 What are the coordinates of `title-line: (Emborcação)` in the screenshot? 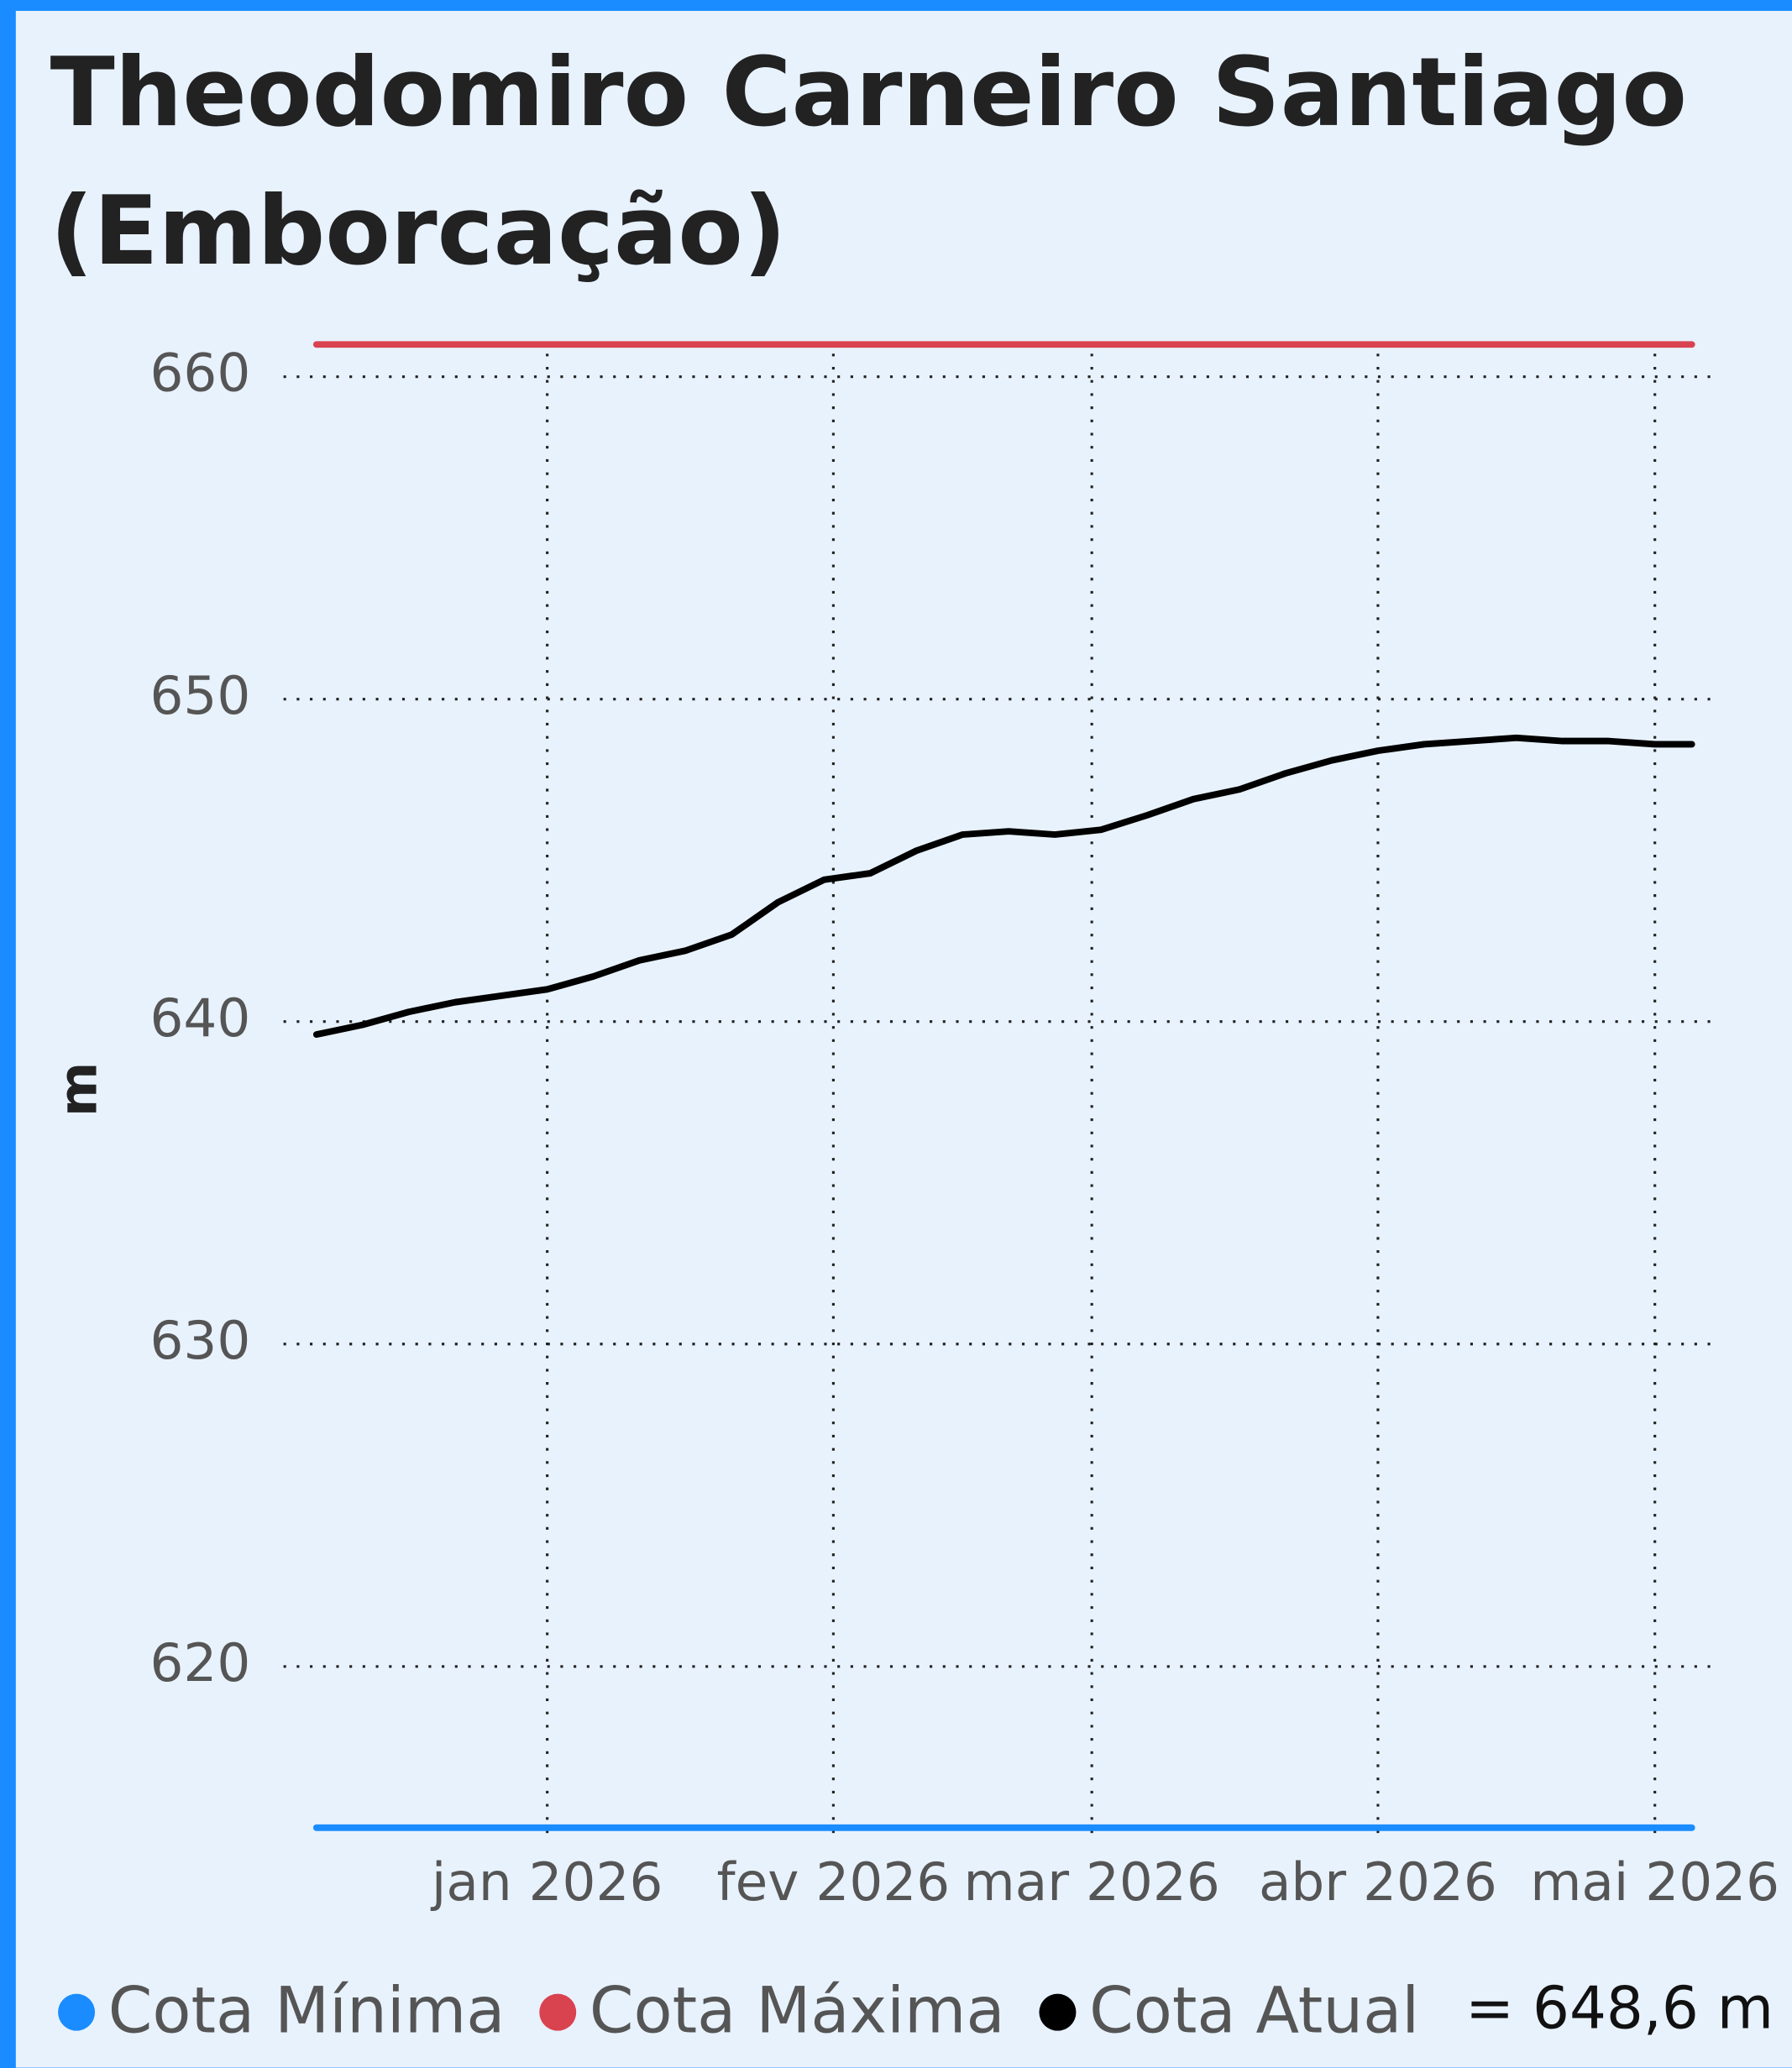 It's located at (418, 230).